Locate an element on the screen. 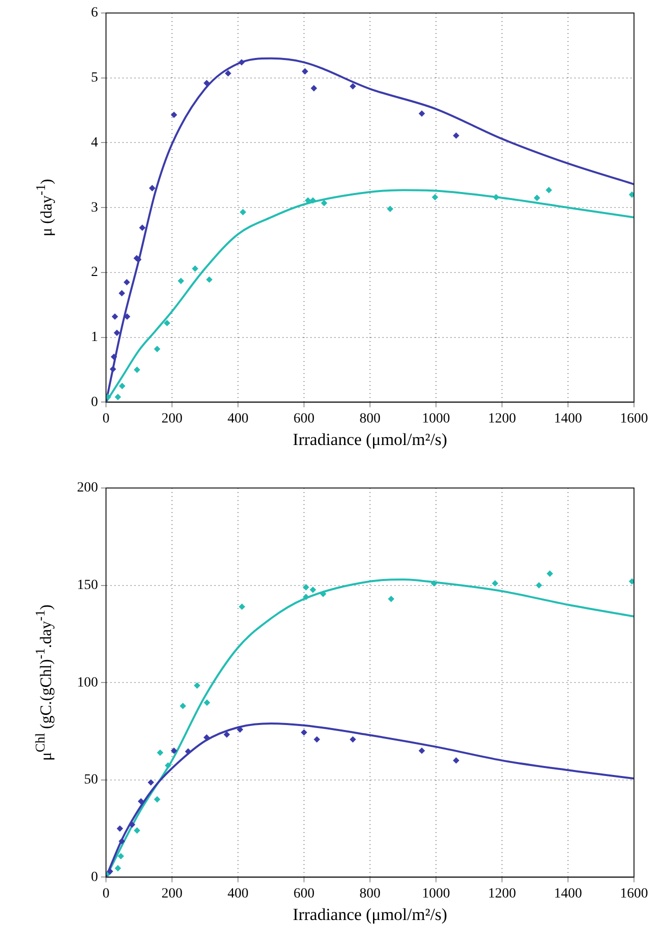 This screenshot has width=665, height=950. y-tick-label: 4 is located at coordinates (94, 142).